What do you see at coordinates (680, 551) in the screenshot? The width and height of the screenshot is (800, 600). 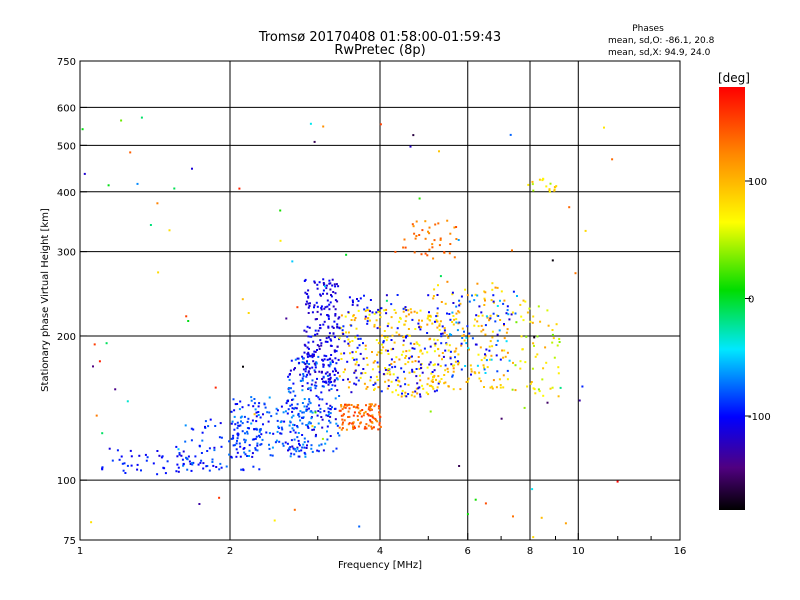 I see `x-tick-label: 16` at bounding box center [680, 551].